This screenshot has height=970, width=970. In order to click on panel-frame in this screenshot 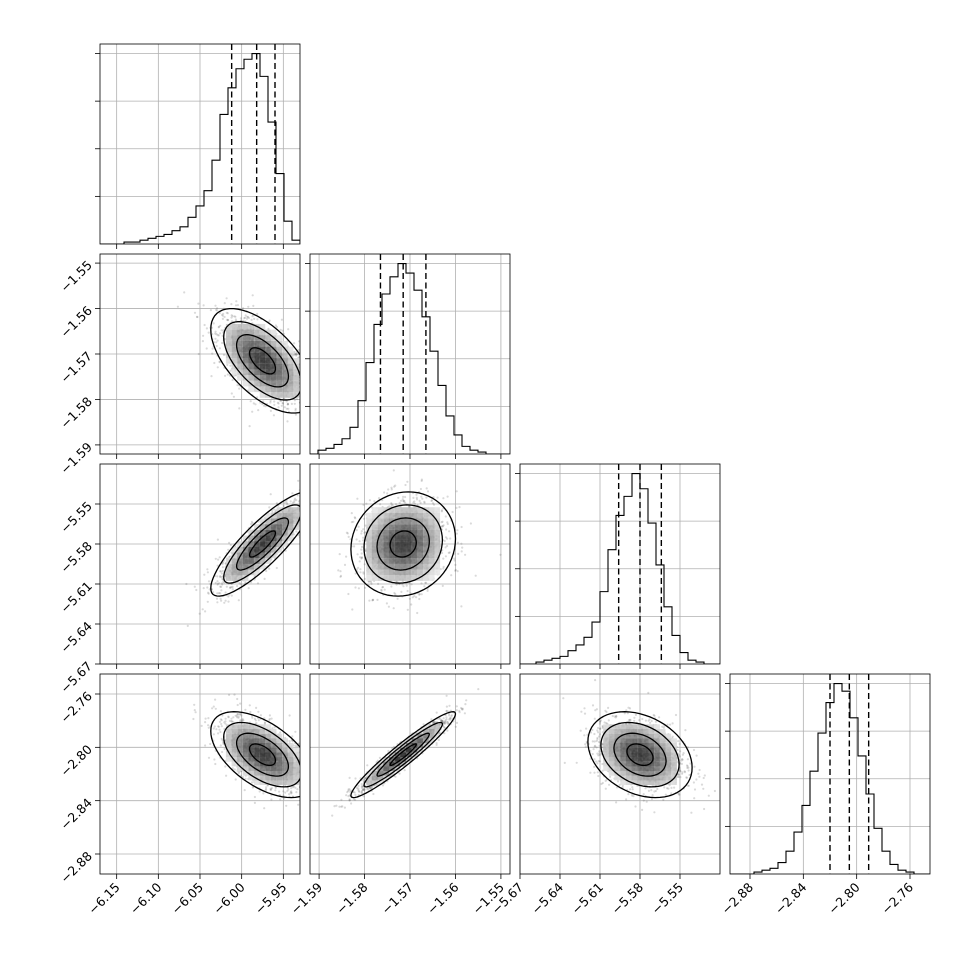, I will do `click(200, 144)`.